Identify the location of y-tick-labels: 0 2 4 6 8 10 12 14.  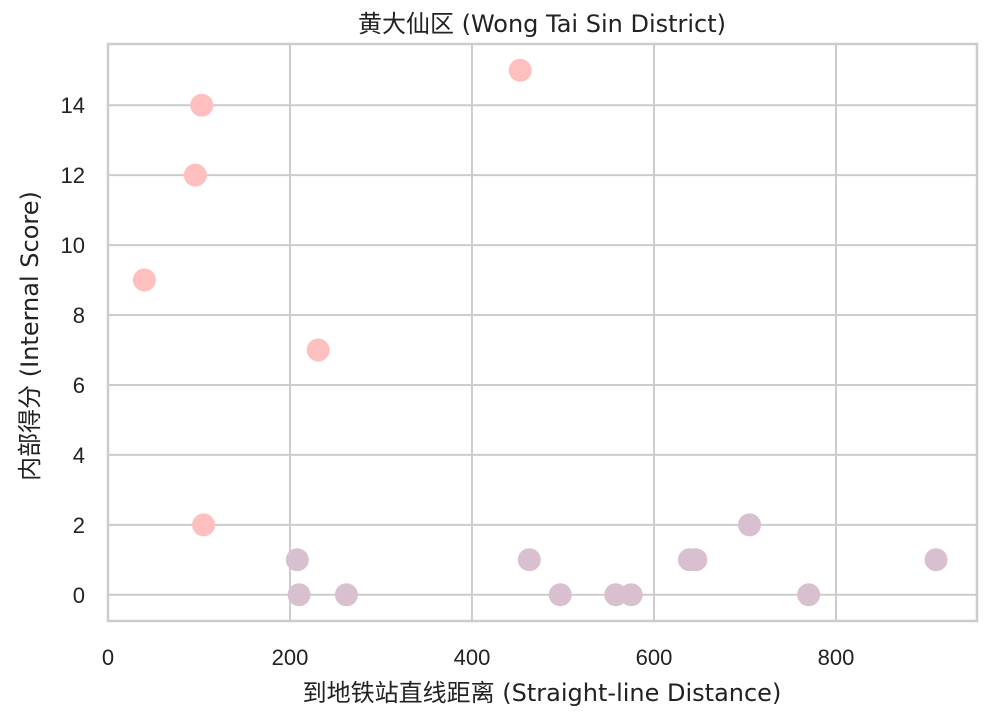
(73, 350).